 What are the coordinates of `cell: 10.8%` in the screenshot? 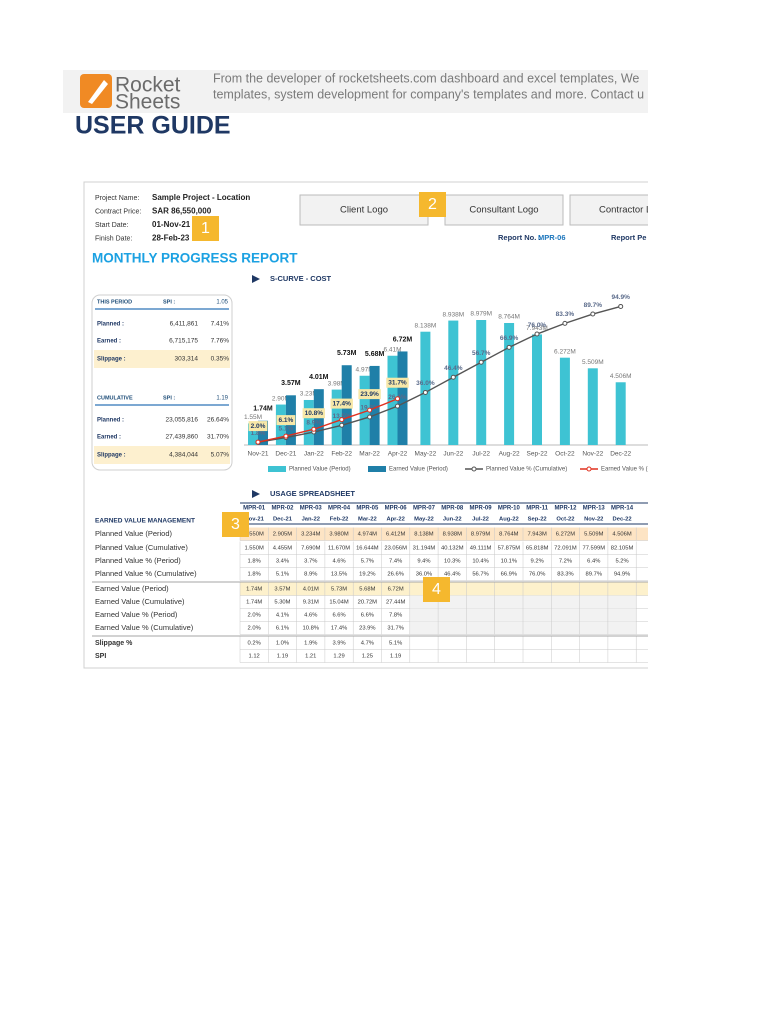 It's located at (311, 629).